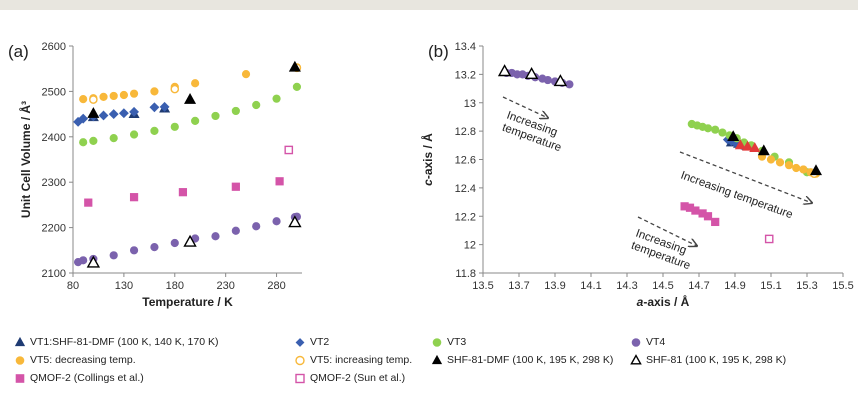  Describe the element at coordinates (73, 286) in the screenshot. I see `x-tick-label: 80` at that location.